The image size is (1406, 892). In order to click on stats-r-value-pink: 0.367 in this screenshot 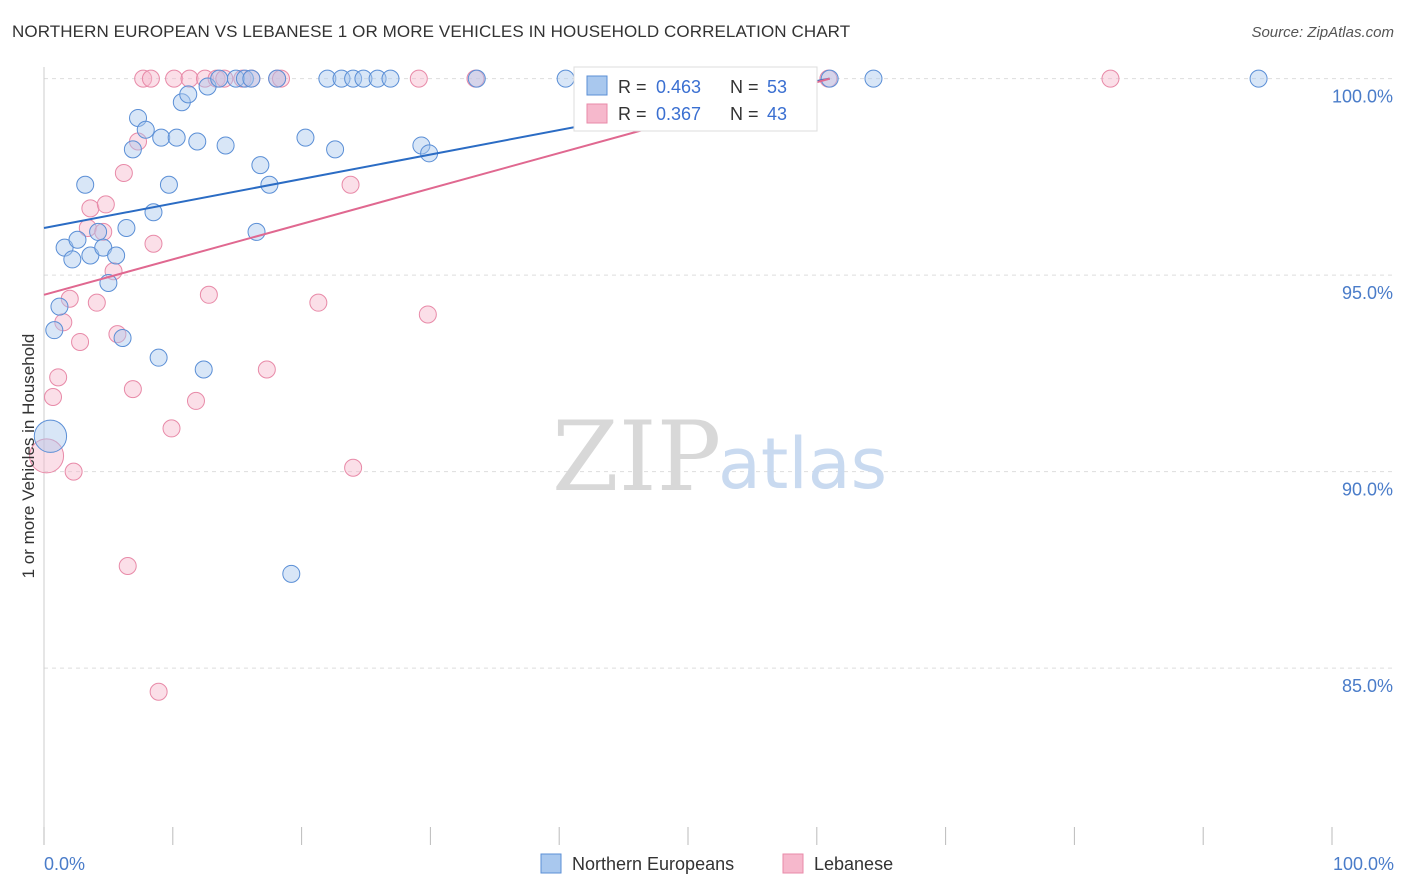, I will do `click(678, 114)`.